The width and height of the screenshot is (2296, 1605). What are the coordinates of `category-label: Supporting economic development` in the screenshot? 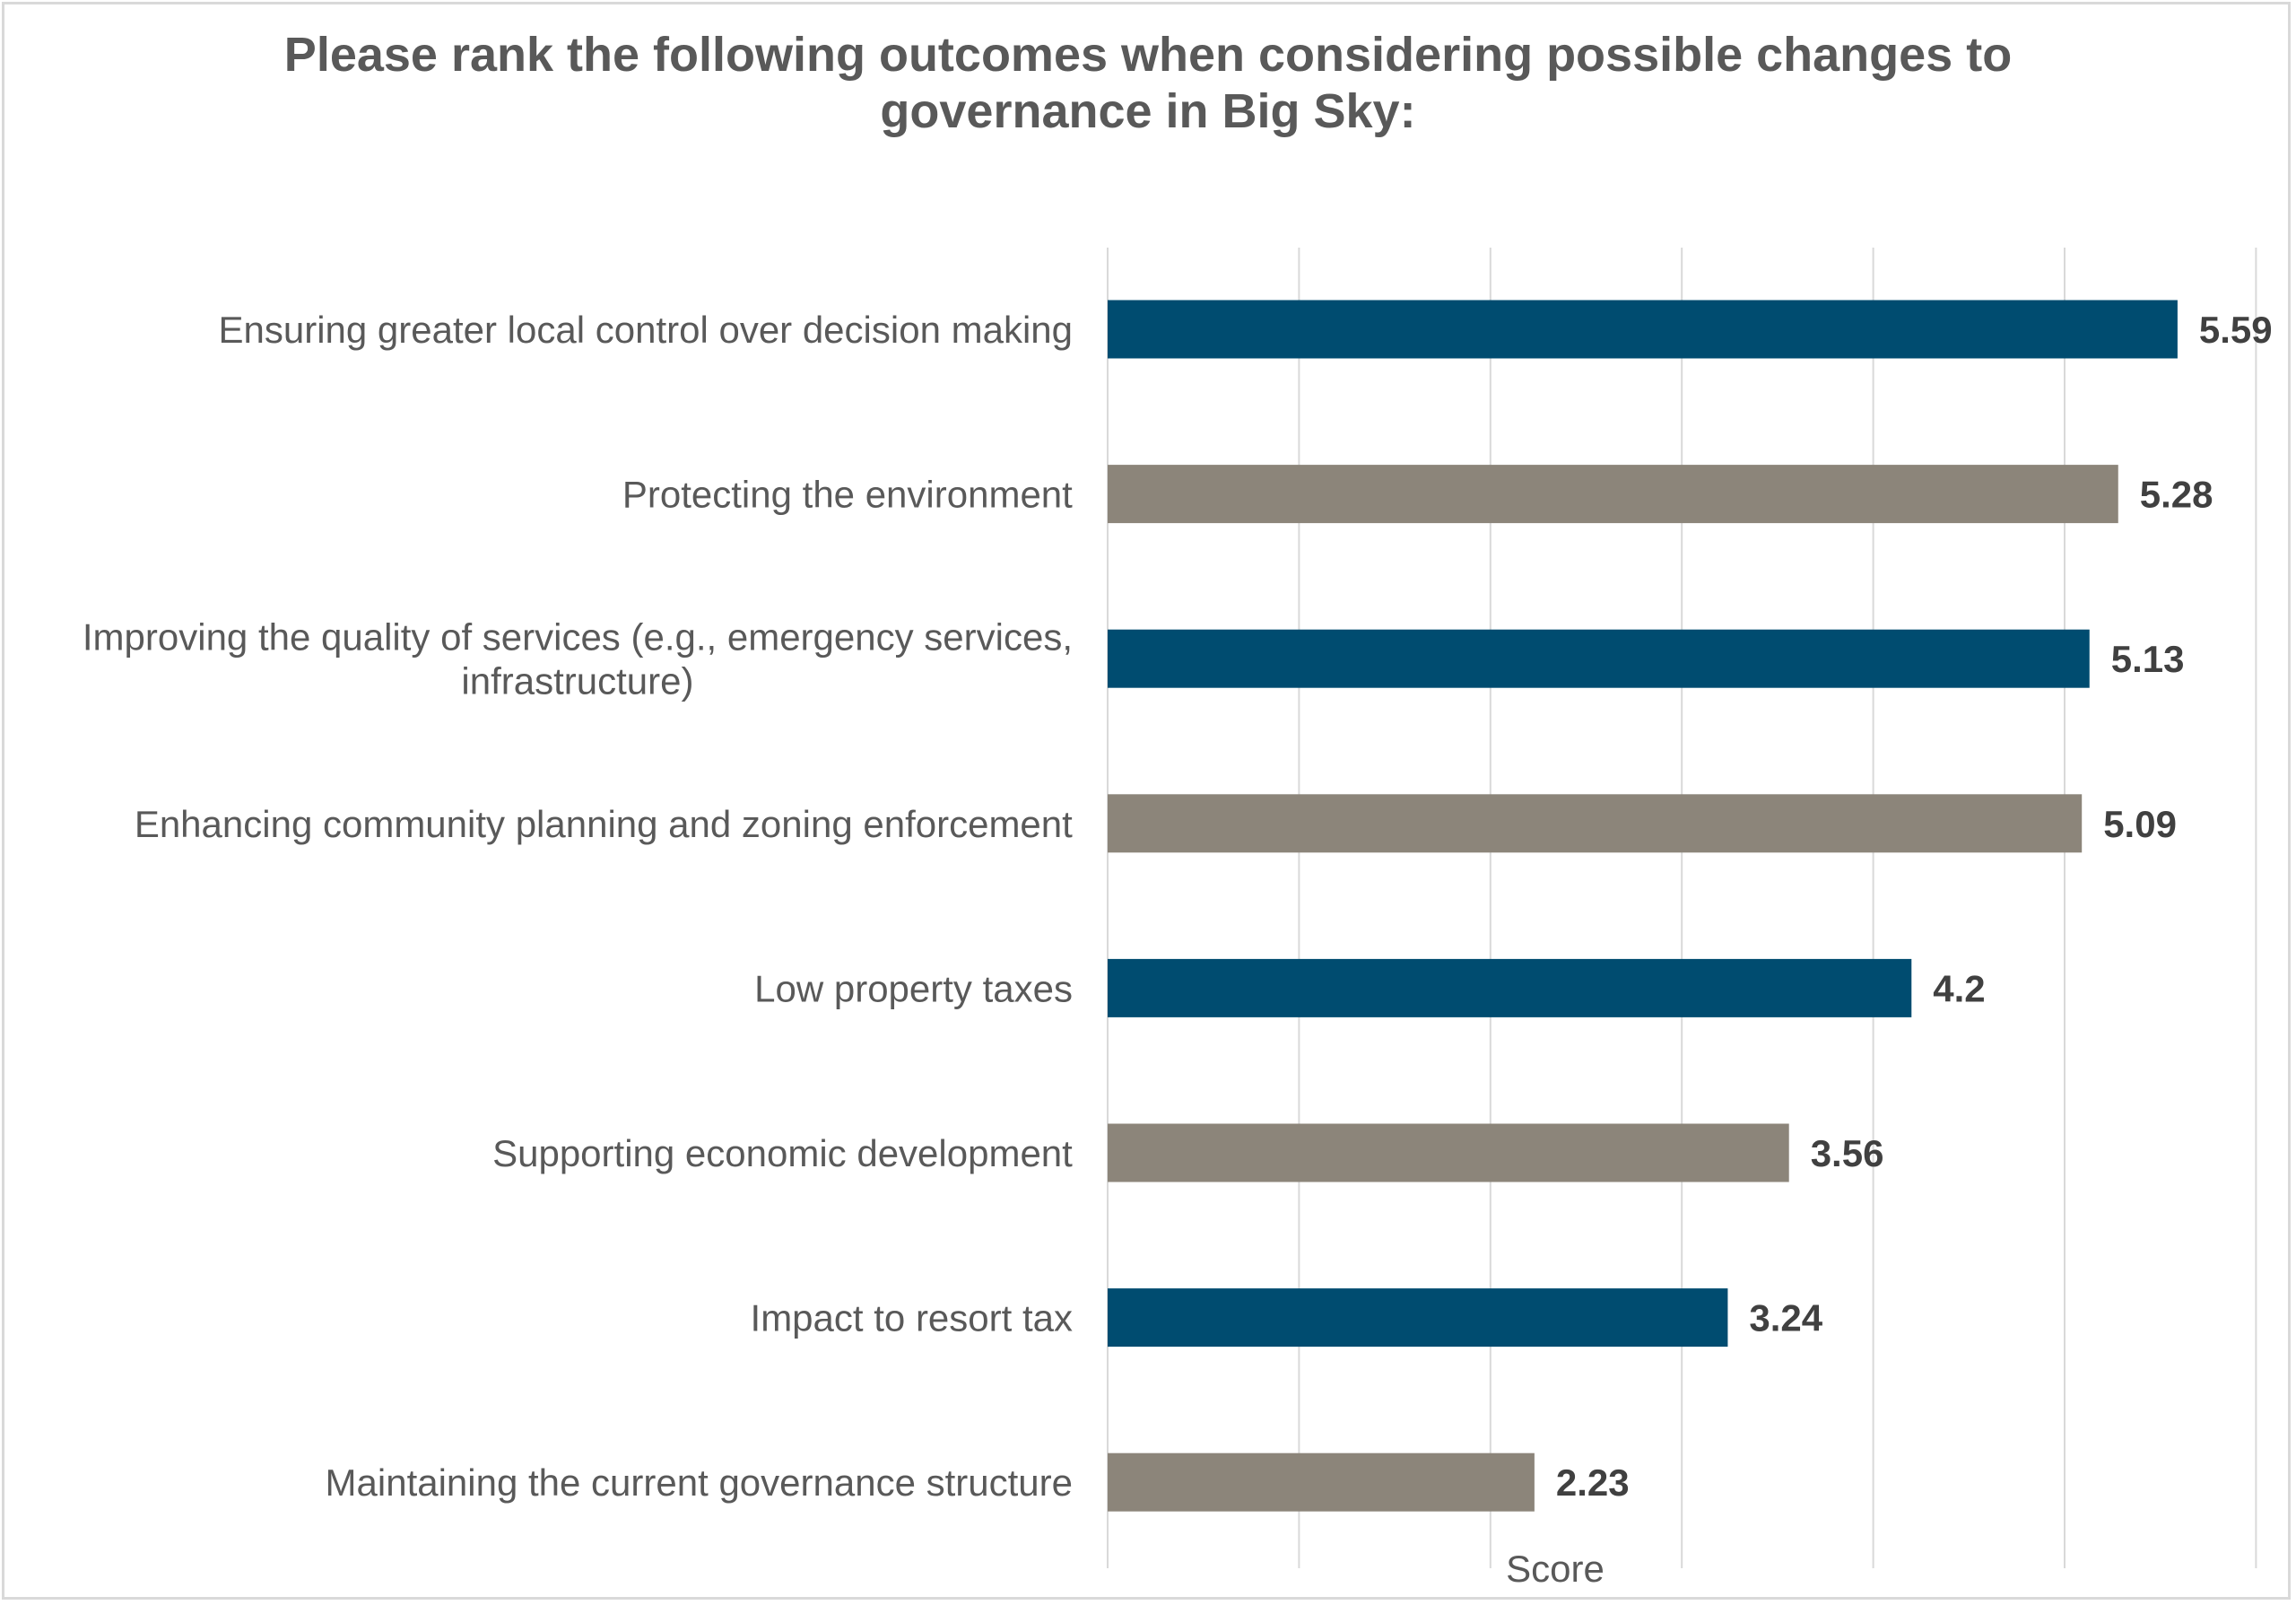 It's located at (782, 1153).